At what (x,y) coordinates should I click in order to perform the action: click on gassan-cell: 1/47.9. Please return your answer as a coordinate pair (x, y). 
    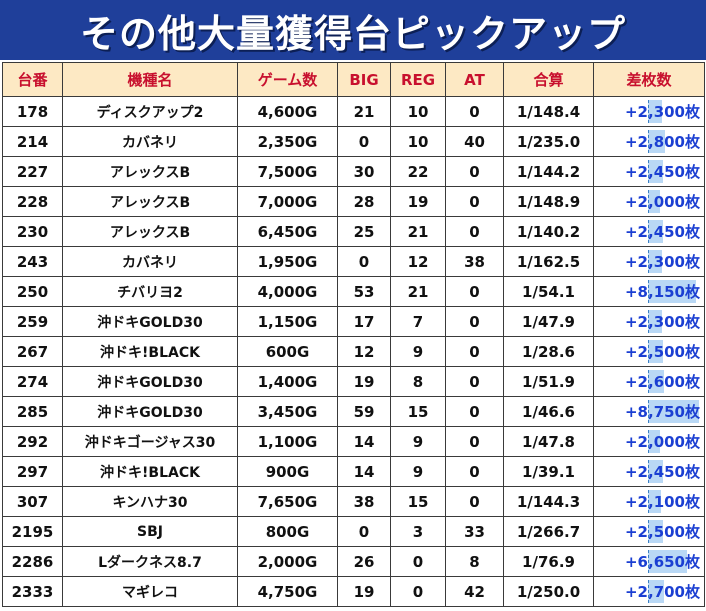
    Looking at the image, I should click on (548, 321).